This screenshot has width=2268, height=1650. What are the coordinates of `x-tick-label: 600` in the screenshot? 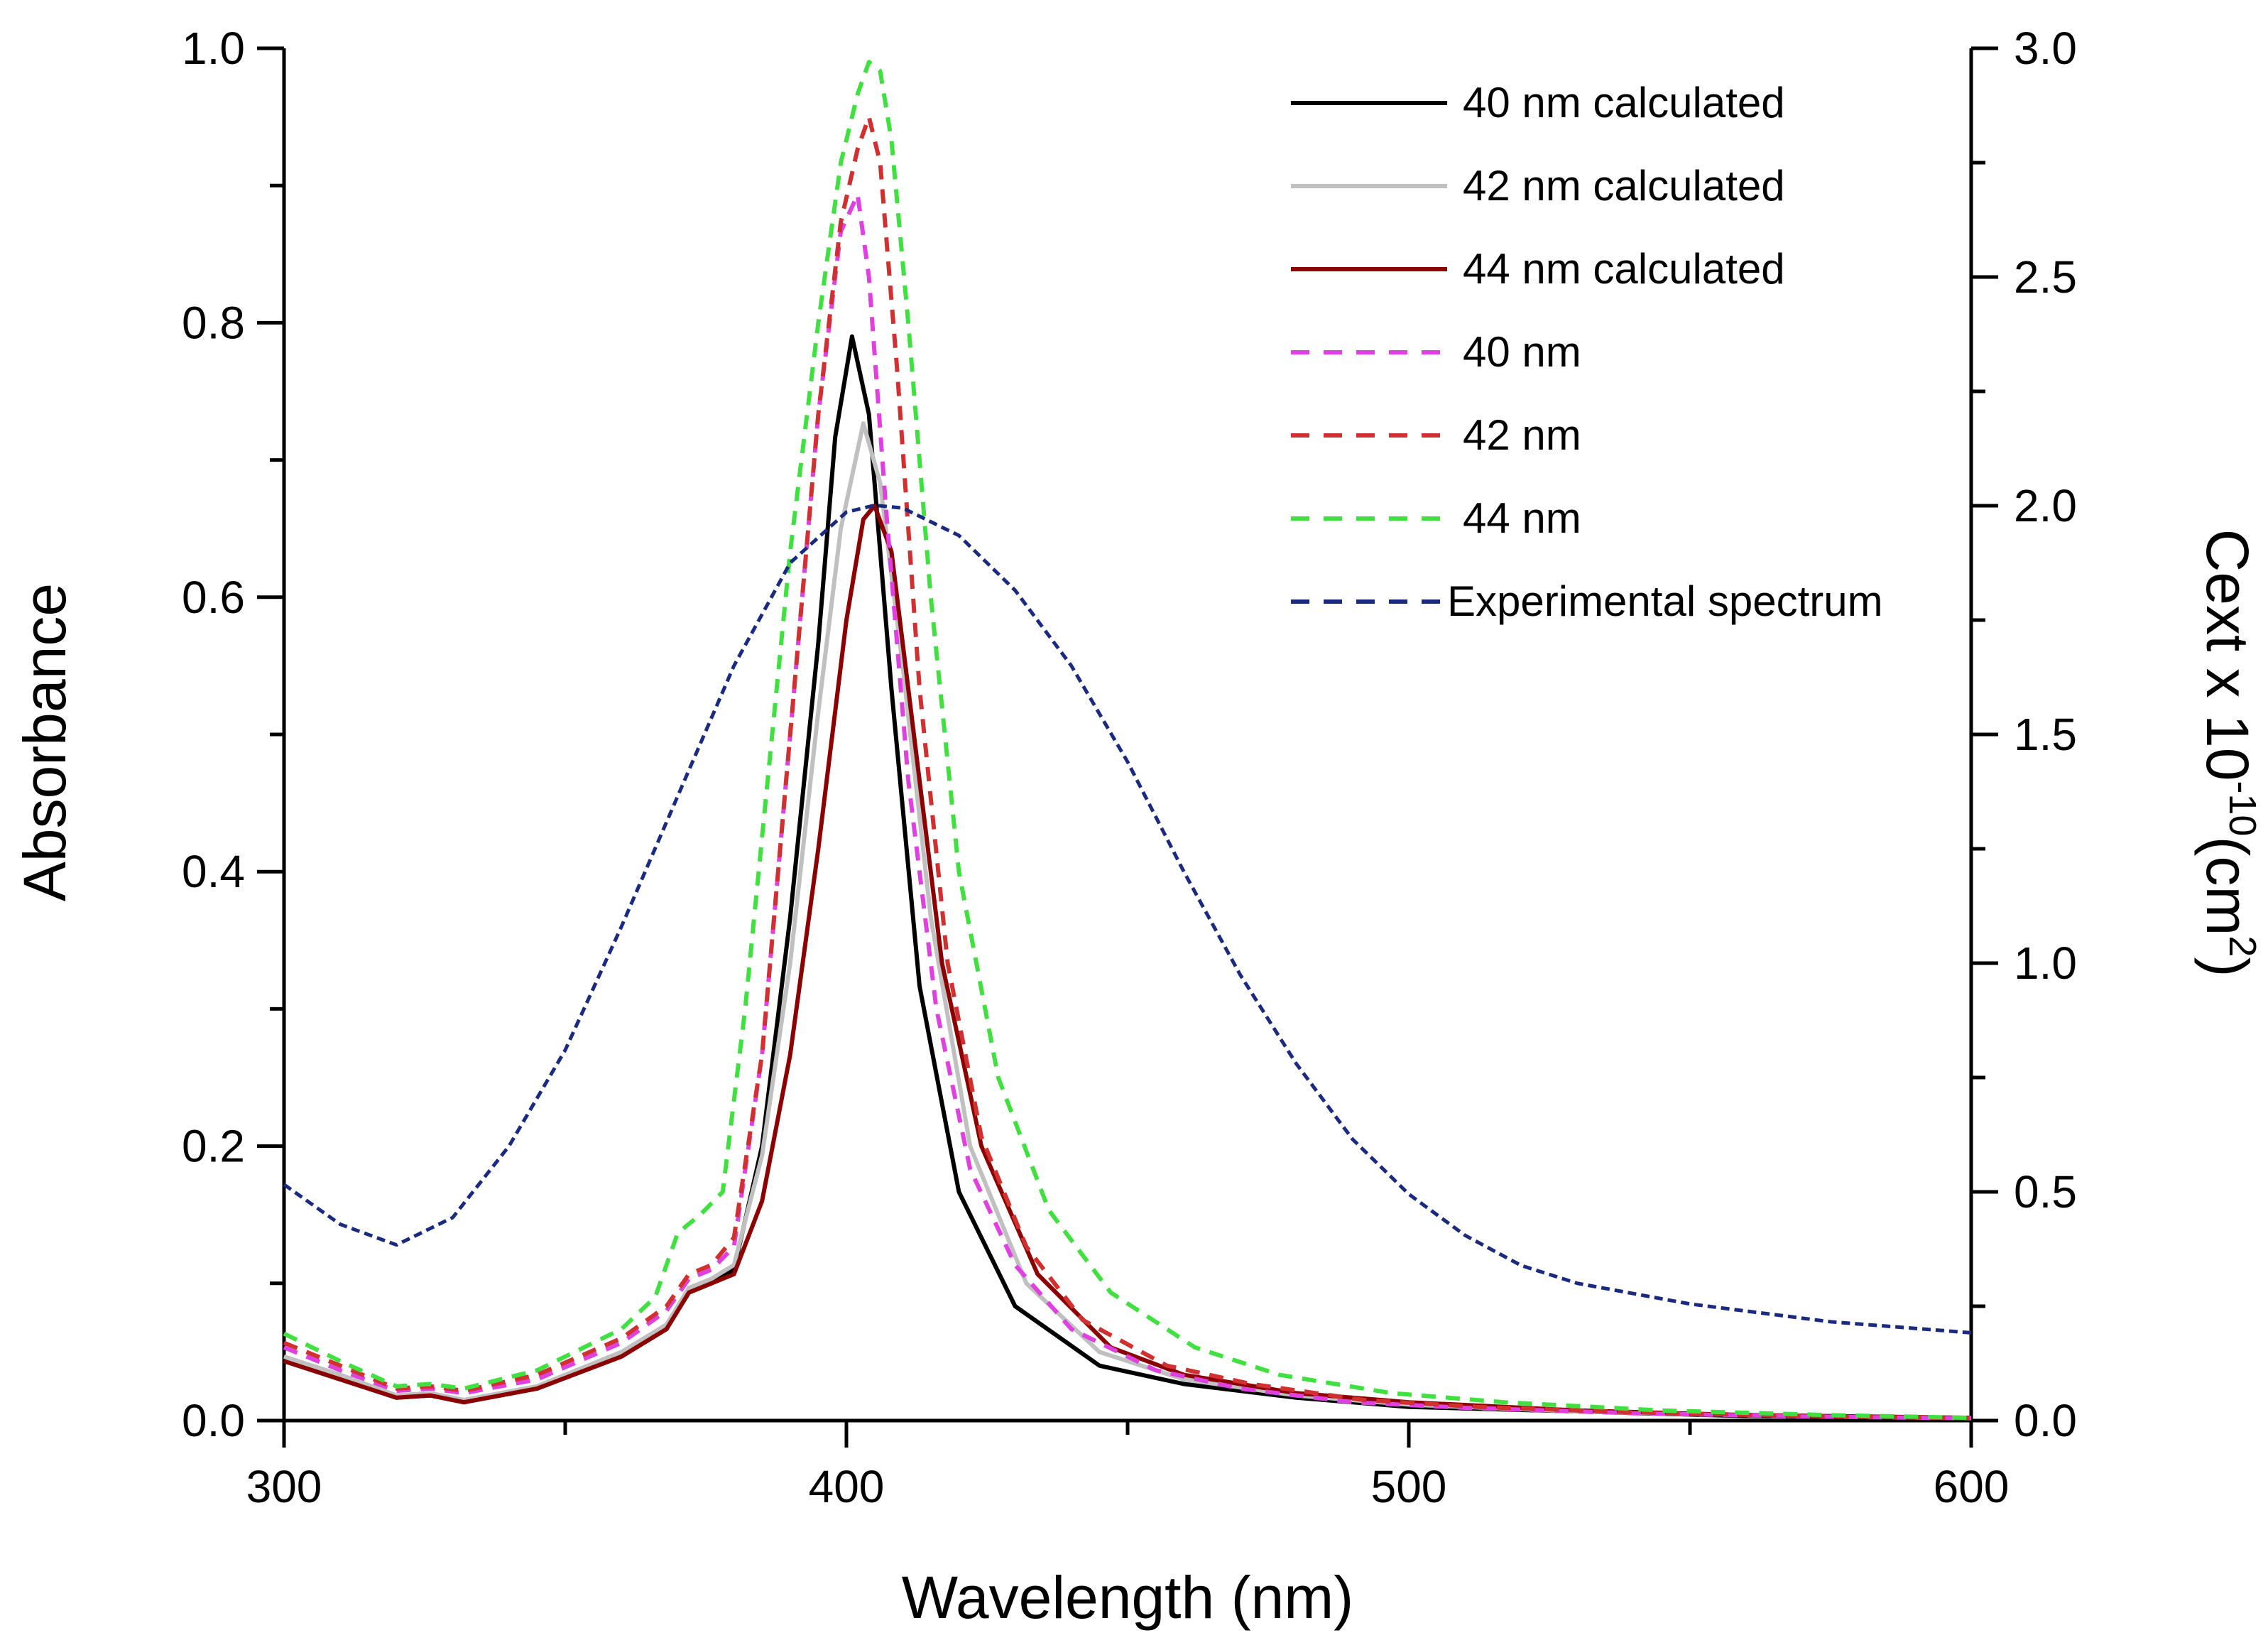 It's located at (1972, 1486).